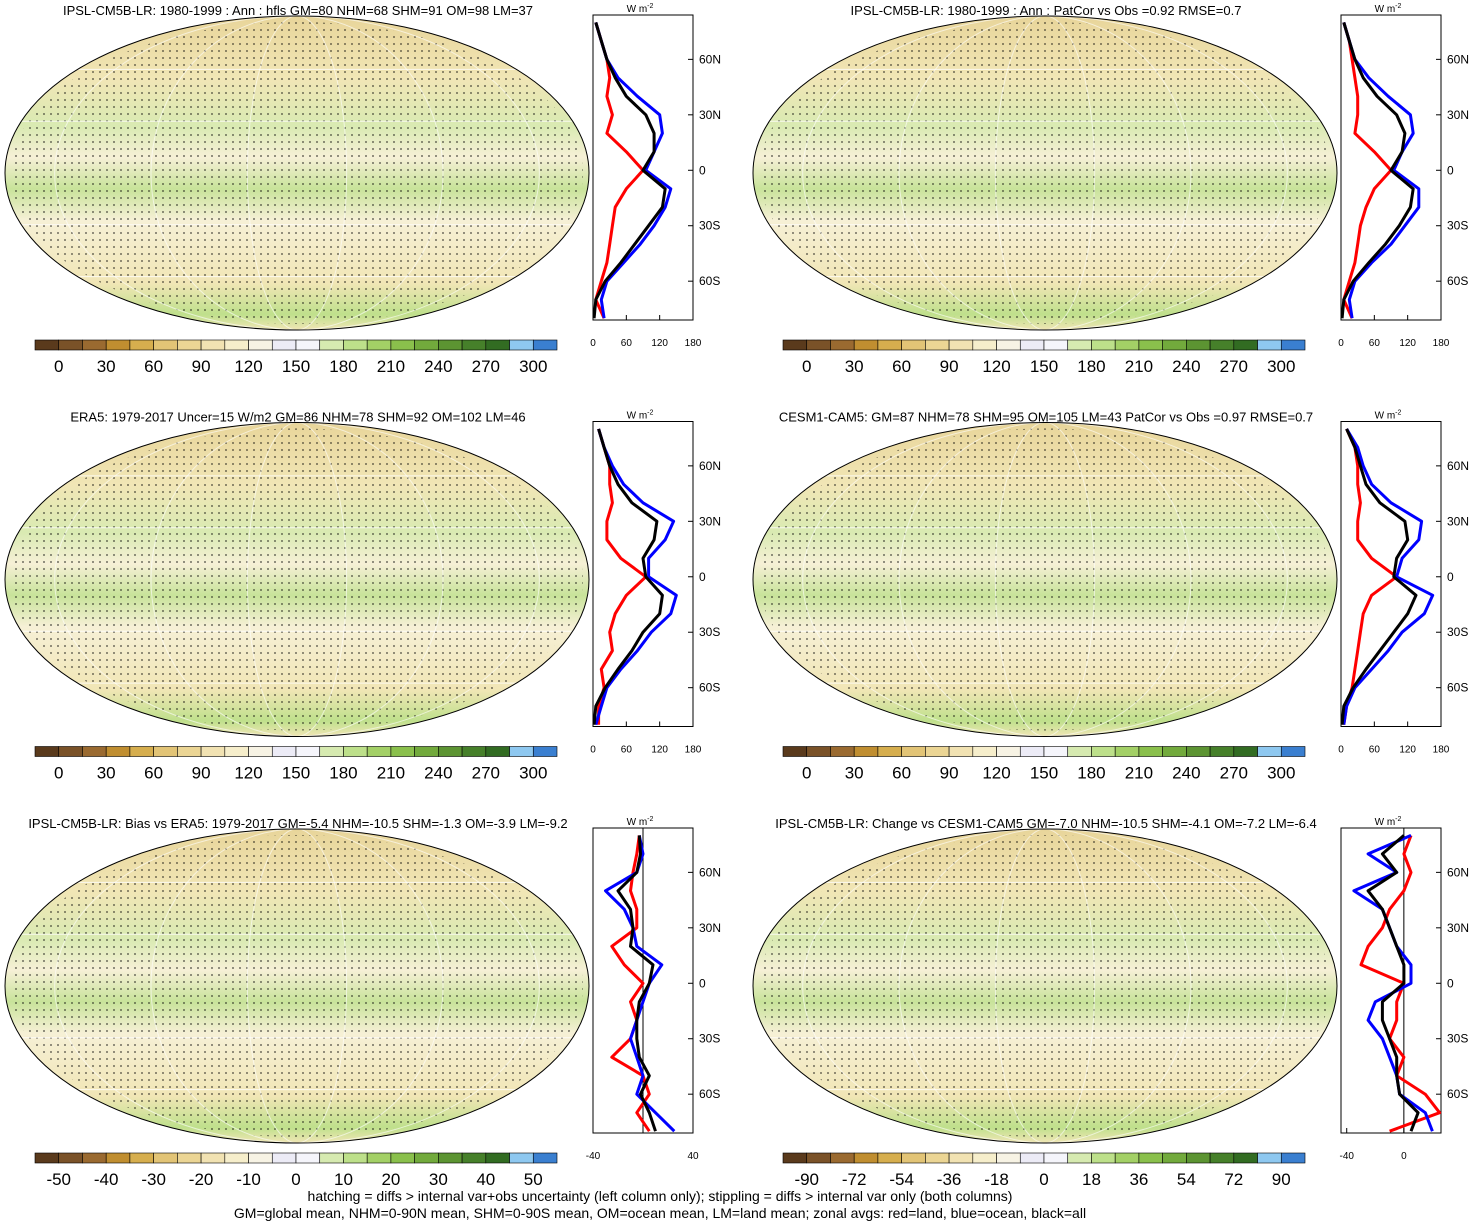 This screenshot has width=1483, height=1226. Describe the element at coordinates (153, 1179) in the screenshot. I see `colorbar-label: -30` at that location.